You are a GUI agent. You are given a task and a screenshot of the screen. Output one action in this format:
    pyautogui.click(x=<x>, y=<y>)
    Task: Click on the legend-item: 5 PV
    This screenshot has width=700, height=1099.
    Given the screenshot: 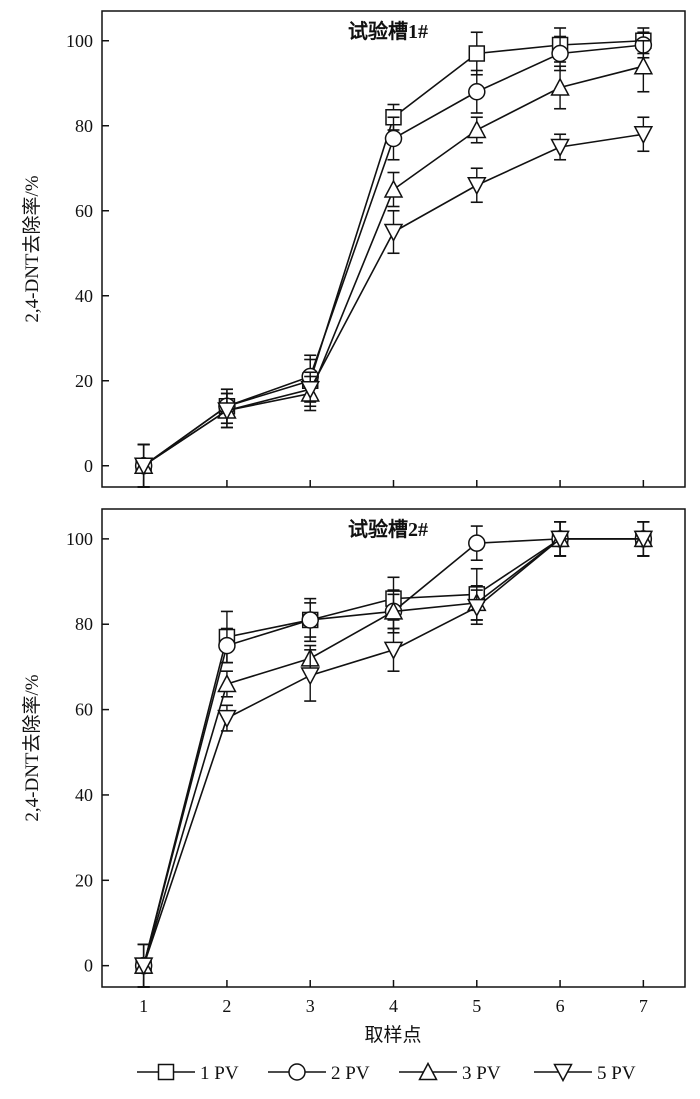 What is the action you would take?
    pyautogui.click(x=585, y=1073)
    